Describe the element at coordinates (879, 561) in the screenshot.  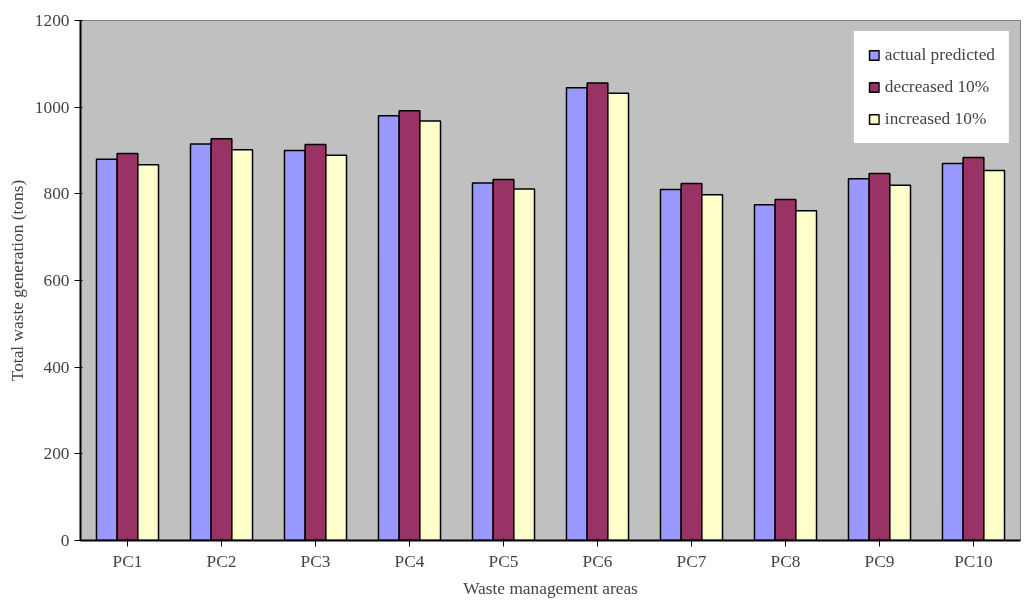
I see `x-tick-label: PC9` at that location.